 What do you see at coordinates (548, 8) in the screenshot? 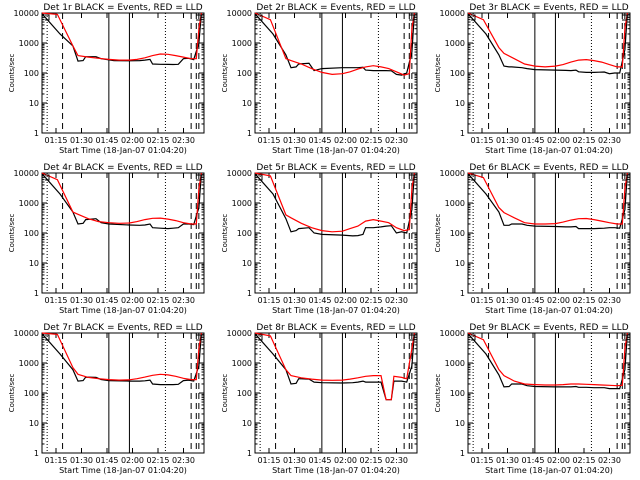
I see `chart-title: Det 3r BLACK = Events, RED = LLD` at bounding box center [548, 8].